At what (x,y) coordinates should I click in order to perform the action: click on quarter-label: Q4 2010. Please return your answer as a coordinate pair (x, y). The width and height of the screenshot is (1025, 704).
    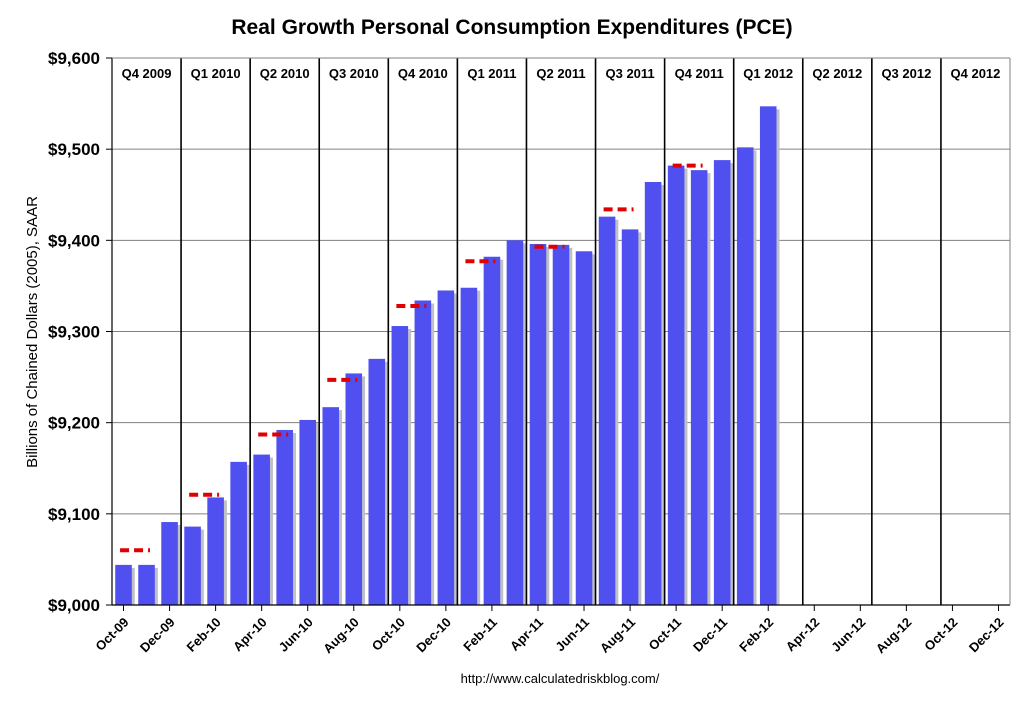
    Looking at the image, I should click on (423, 73).